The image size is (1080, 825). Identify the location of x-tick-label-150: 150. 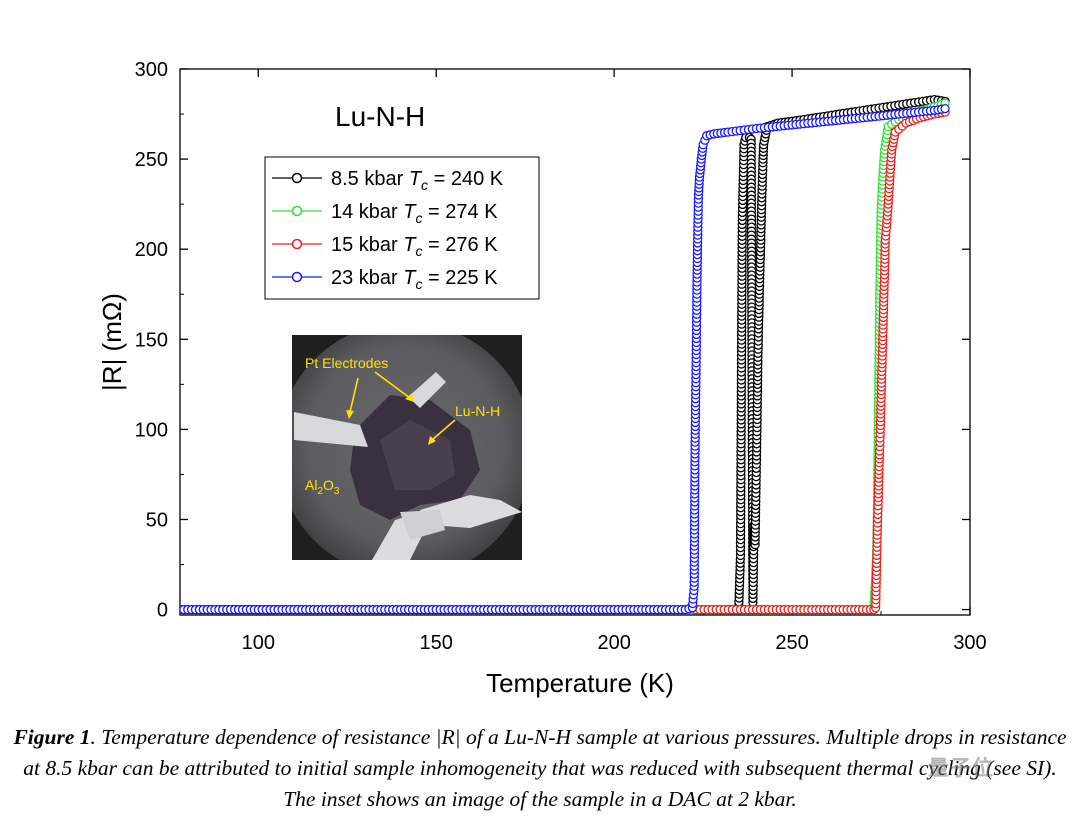
(436, 643).